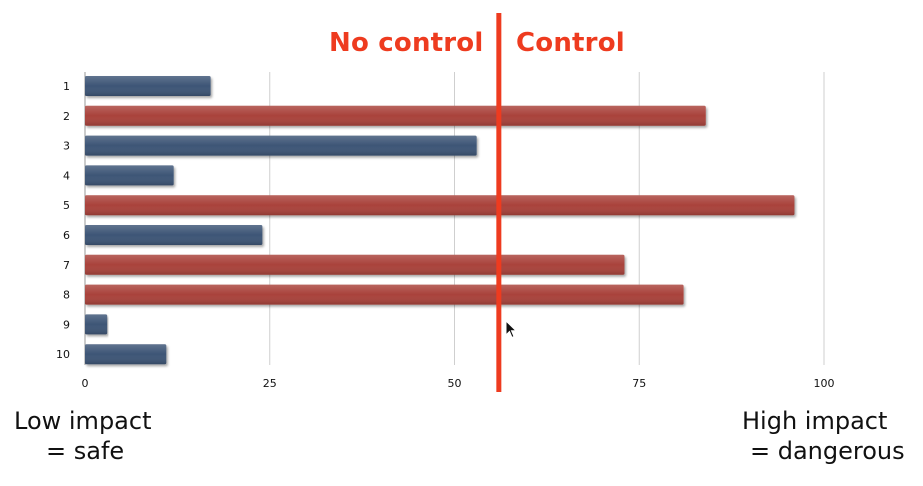 Image resolution: width=923 pixels, height=486 pixels. I want to click on low-impact-line1: Low impact, so click(83, 421).